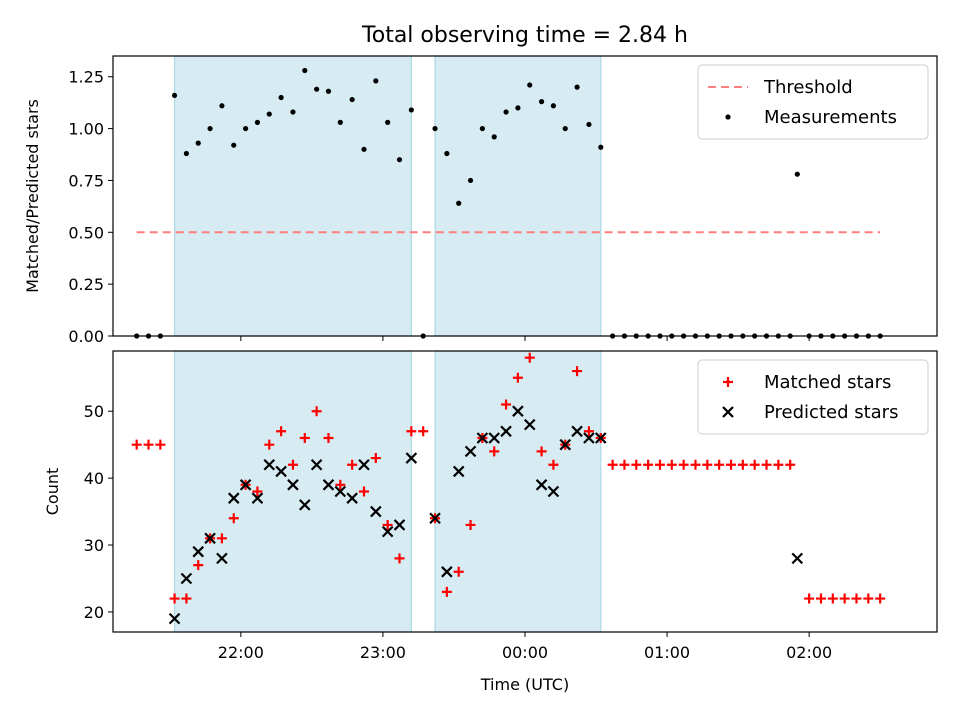 Image resolution: width=960 pixels, height=720 pixels. Describe the element at coordinates (94, 612) in the screenshot. I see `y-tick-label: 20` at that location.